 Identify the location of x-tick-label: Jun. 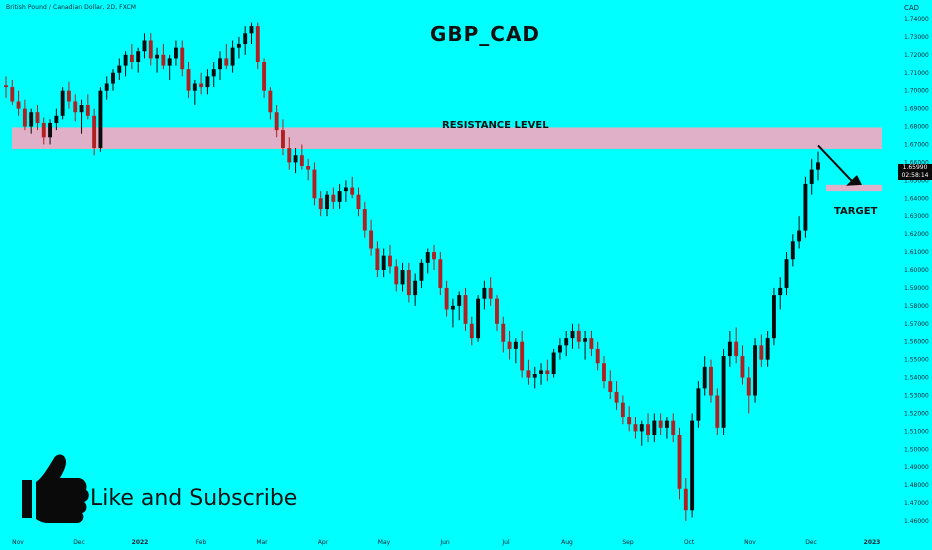
(444, 542).